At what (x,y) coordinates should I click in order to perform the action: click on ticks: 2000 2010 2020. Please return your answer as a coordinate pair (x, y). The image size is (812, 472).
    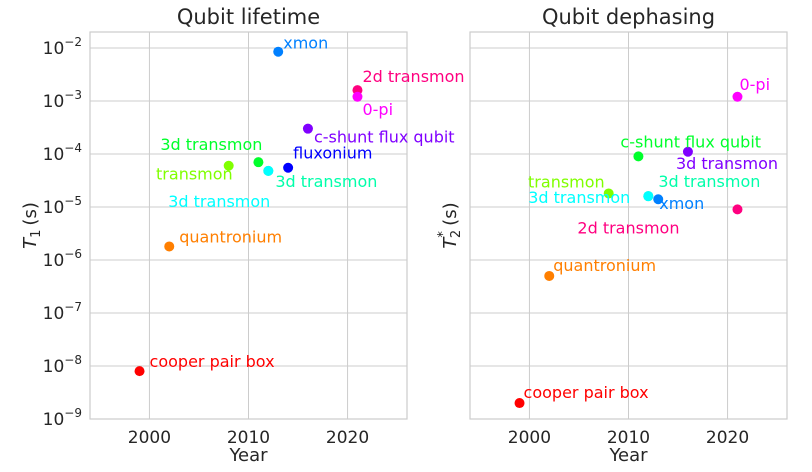
    Looking at the image, I should click on (628, 438).